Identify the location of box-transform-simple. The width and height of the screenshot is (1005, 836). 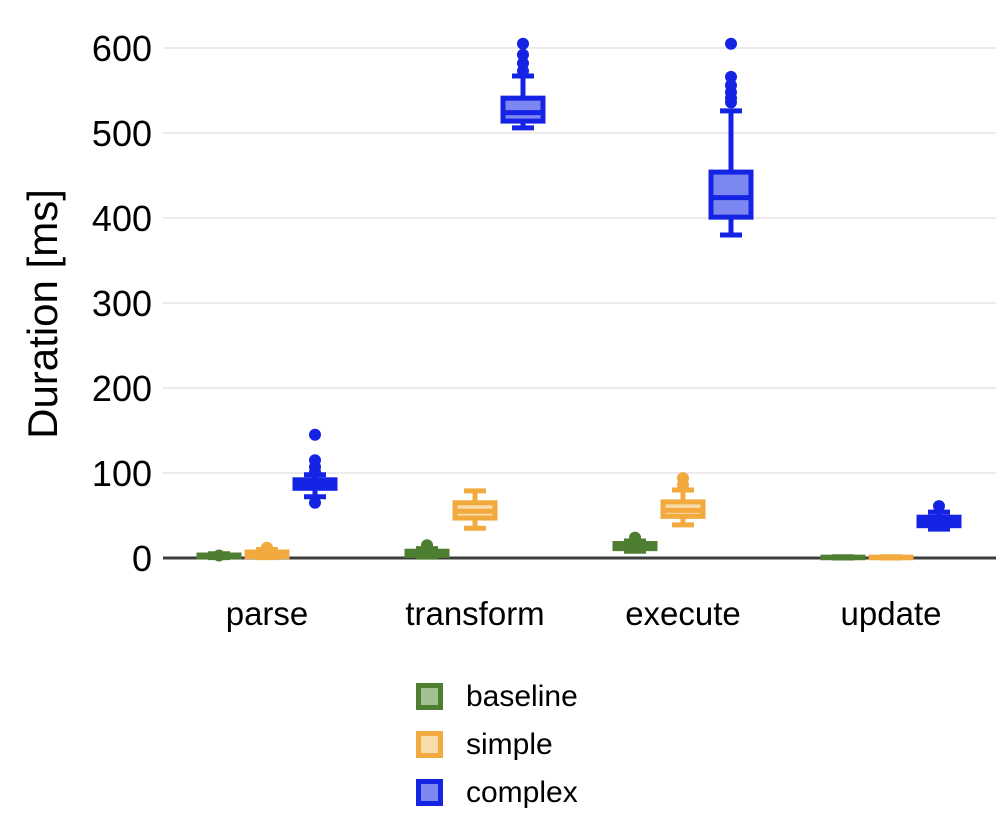
(475, 509).